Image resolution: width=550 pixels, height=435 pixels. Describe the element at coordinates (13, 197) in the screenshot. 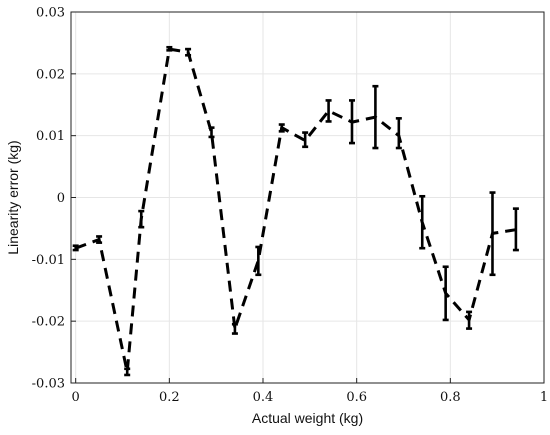

I see `y-axis-label: Linearity error (kg)` at that location.